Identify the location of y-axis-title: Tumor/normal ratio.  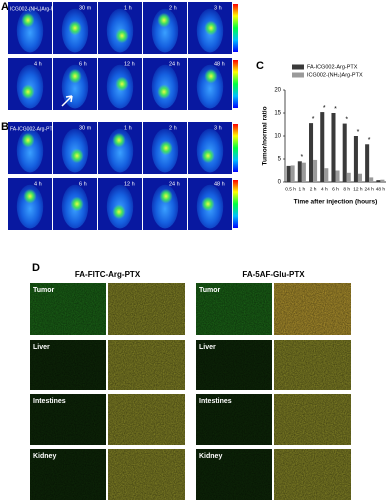
(265, 135).